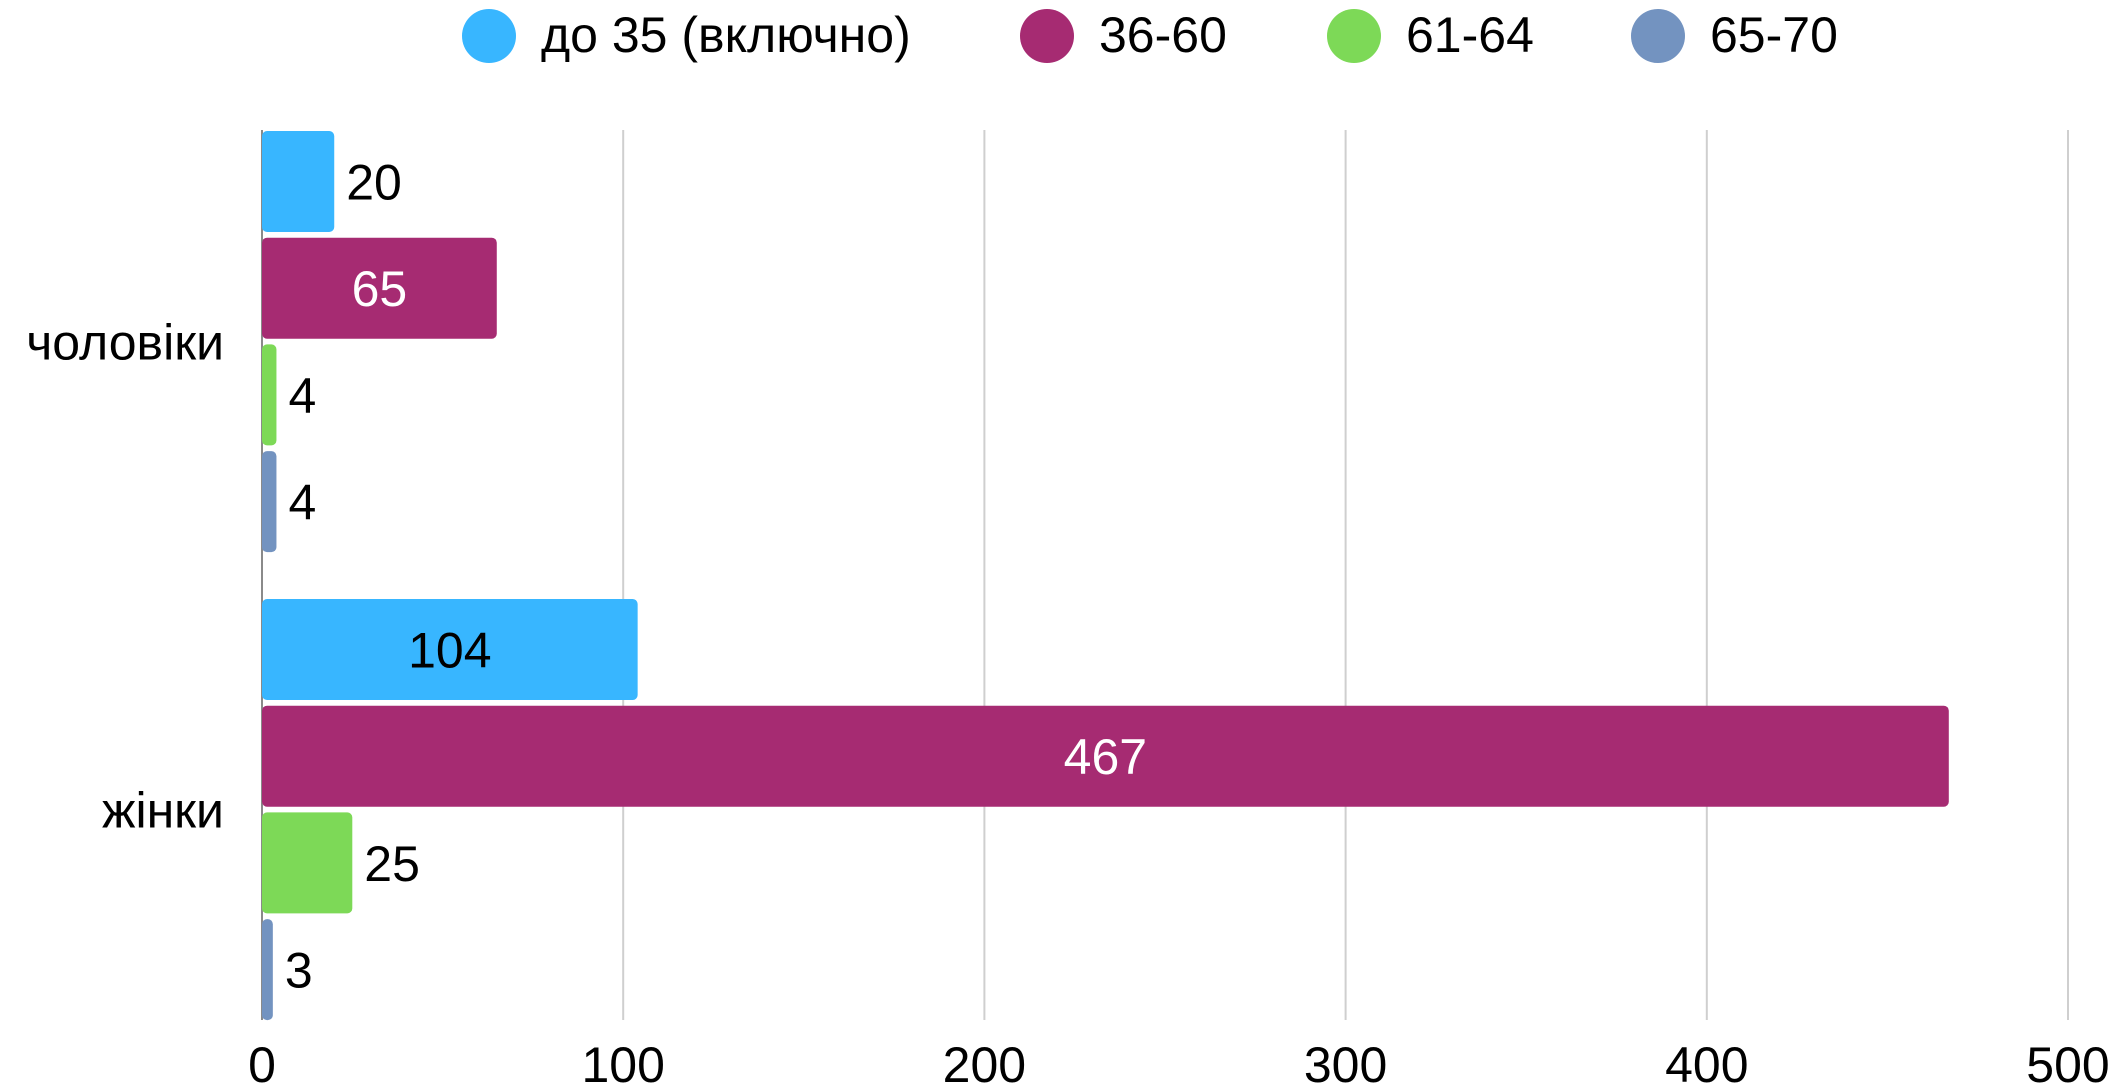  Describe the element at coordinates (1774, 35) in the screenshot. I see `legend-label: 65-70` at that location.